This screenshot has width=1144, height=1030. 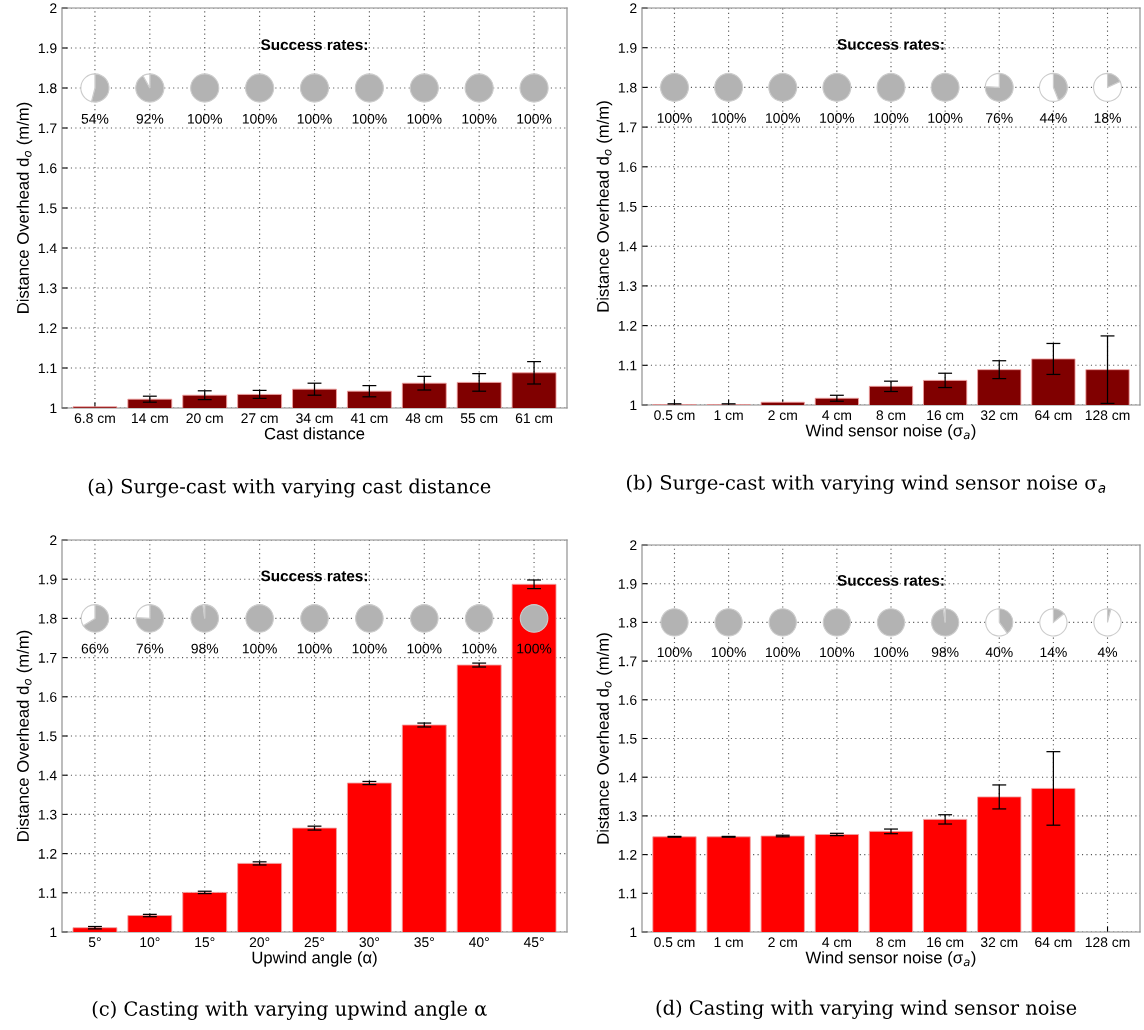 What do you see at coordinates (259, 418) in the screenshot?
I see `x-tick-label: 27 cm` at bounding box center [259, 418].